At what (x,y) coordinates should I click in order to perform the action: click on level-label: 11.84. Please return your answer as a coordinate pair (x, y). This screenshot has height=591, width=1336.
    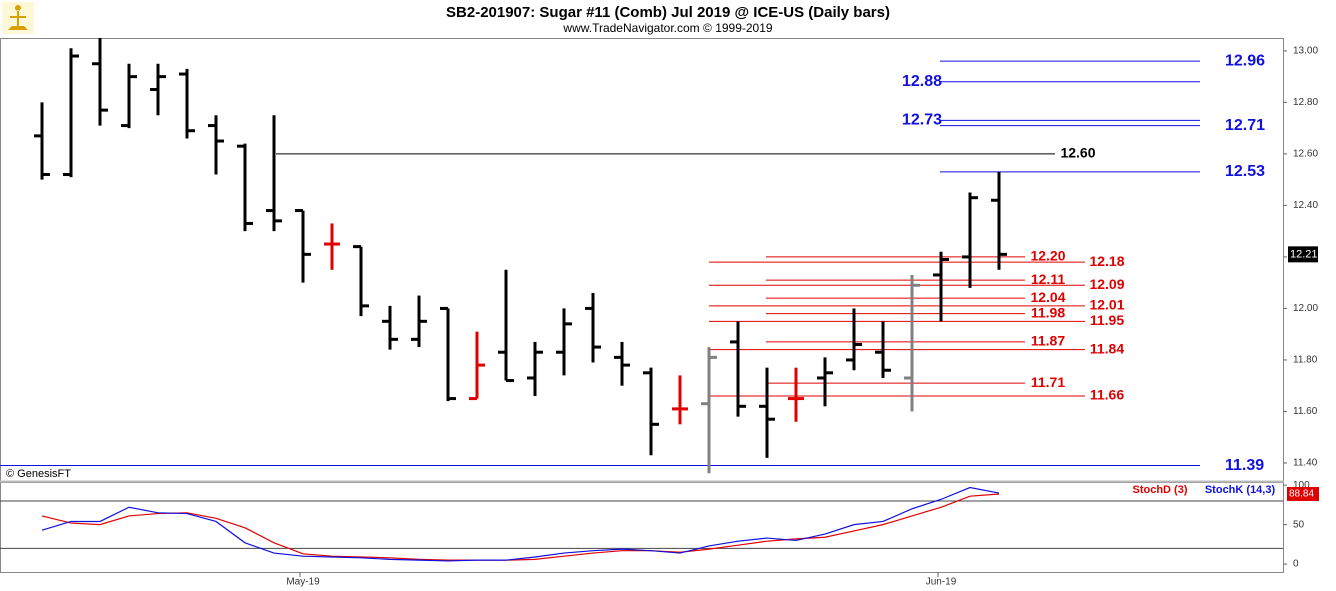
    Looking at the image, I should click on (1107, 348).